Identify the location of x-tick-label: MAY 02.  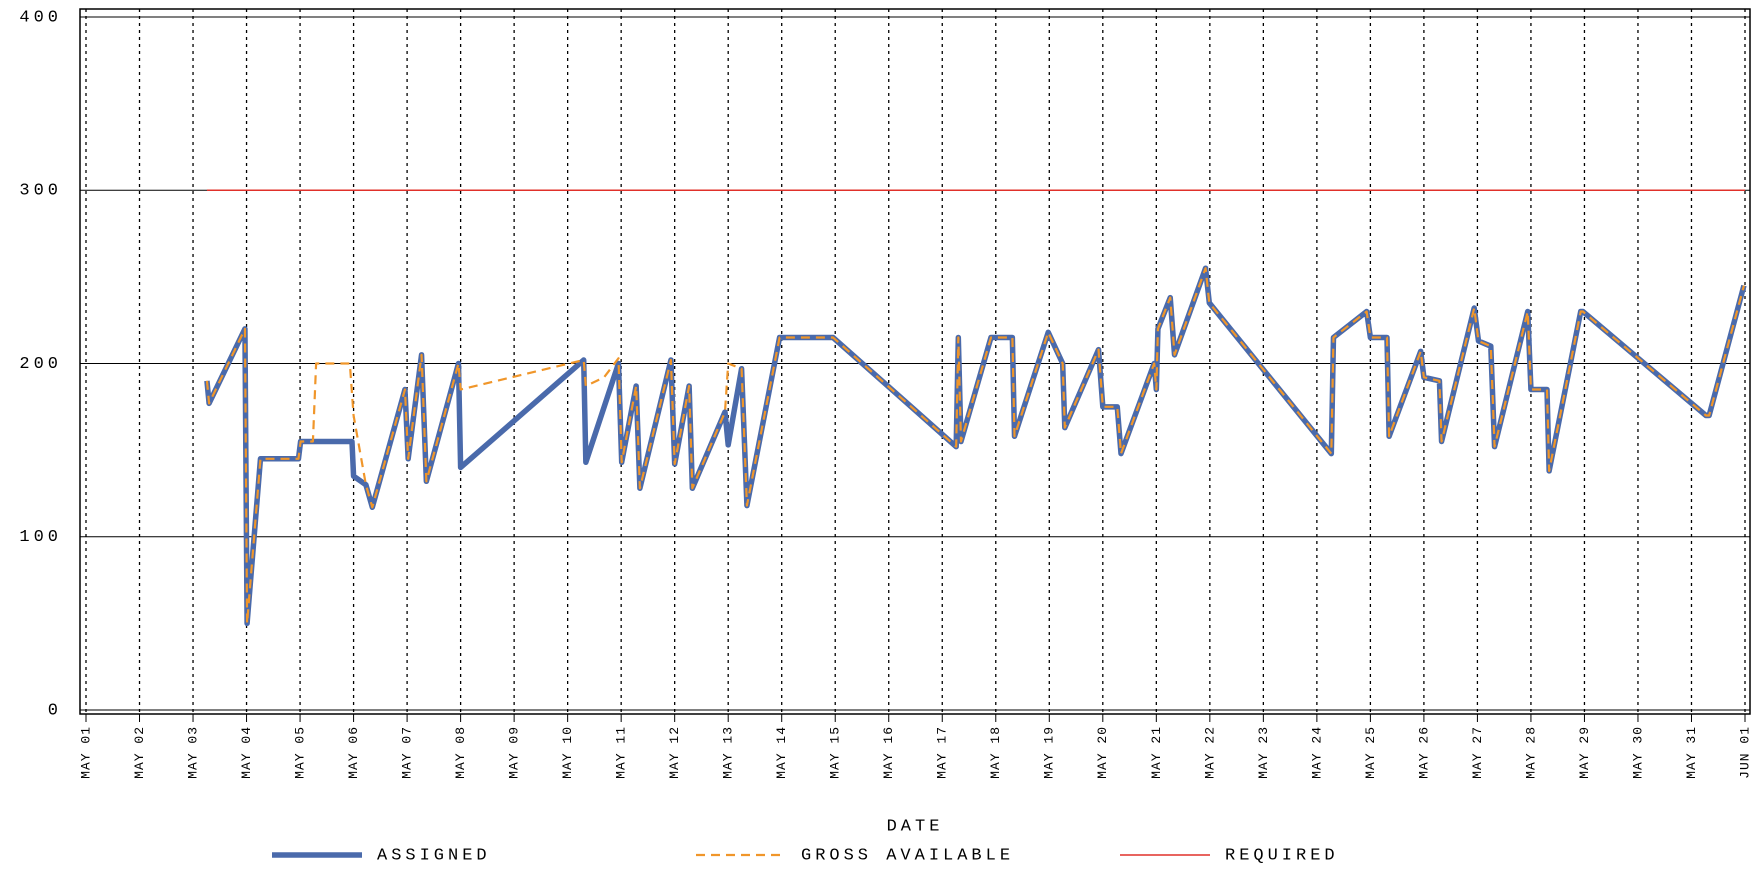
(139, 752).